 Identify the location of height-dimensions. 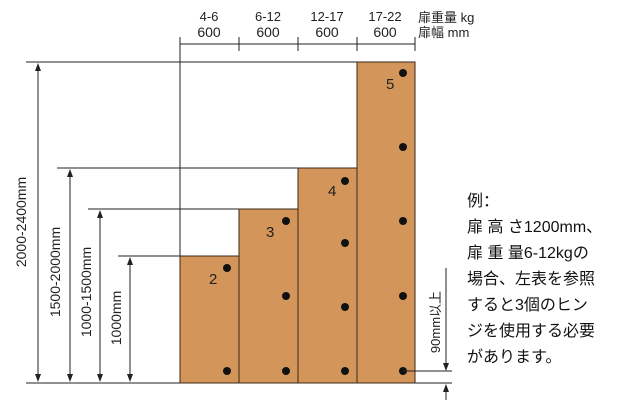
(84, 222).